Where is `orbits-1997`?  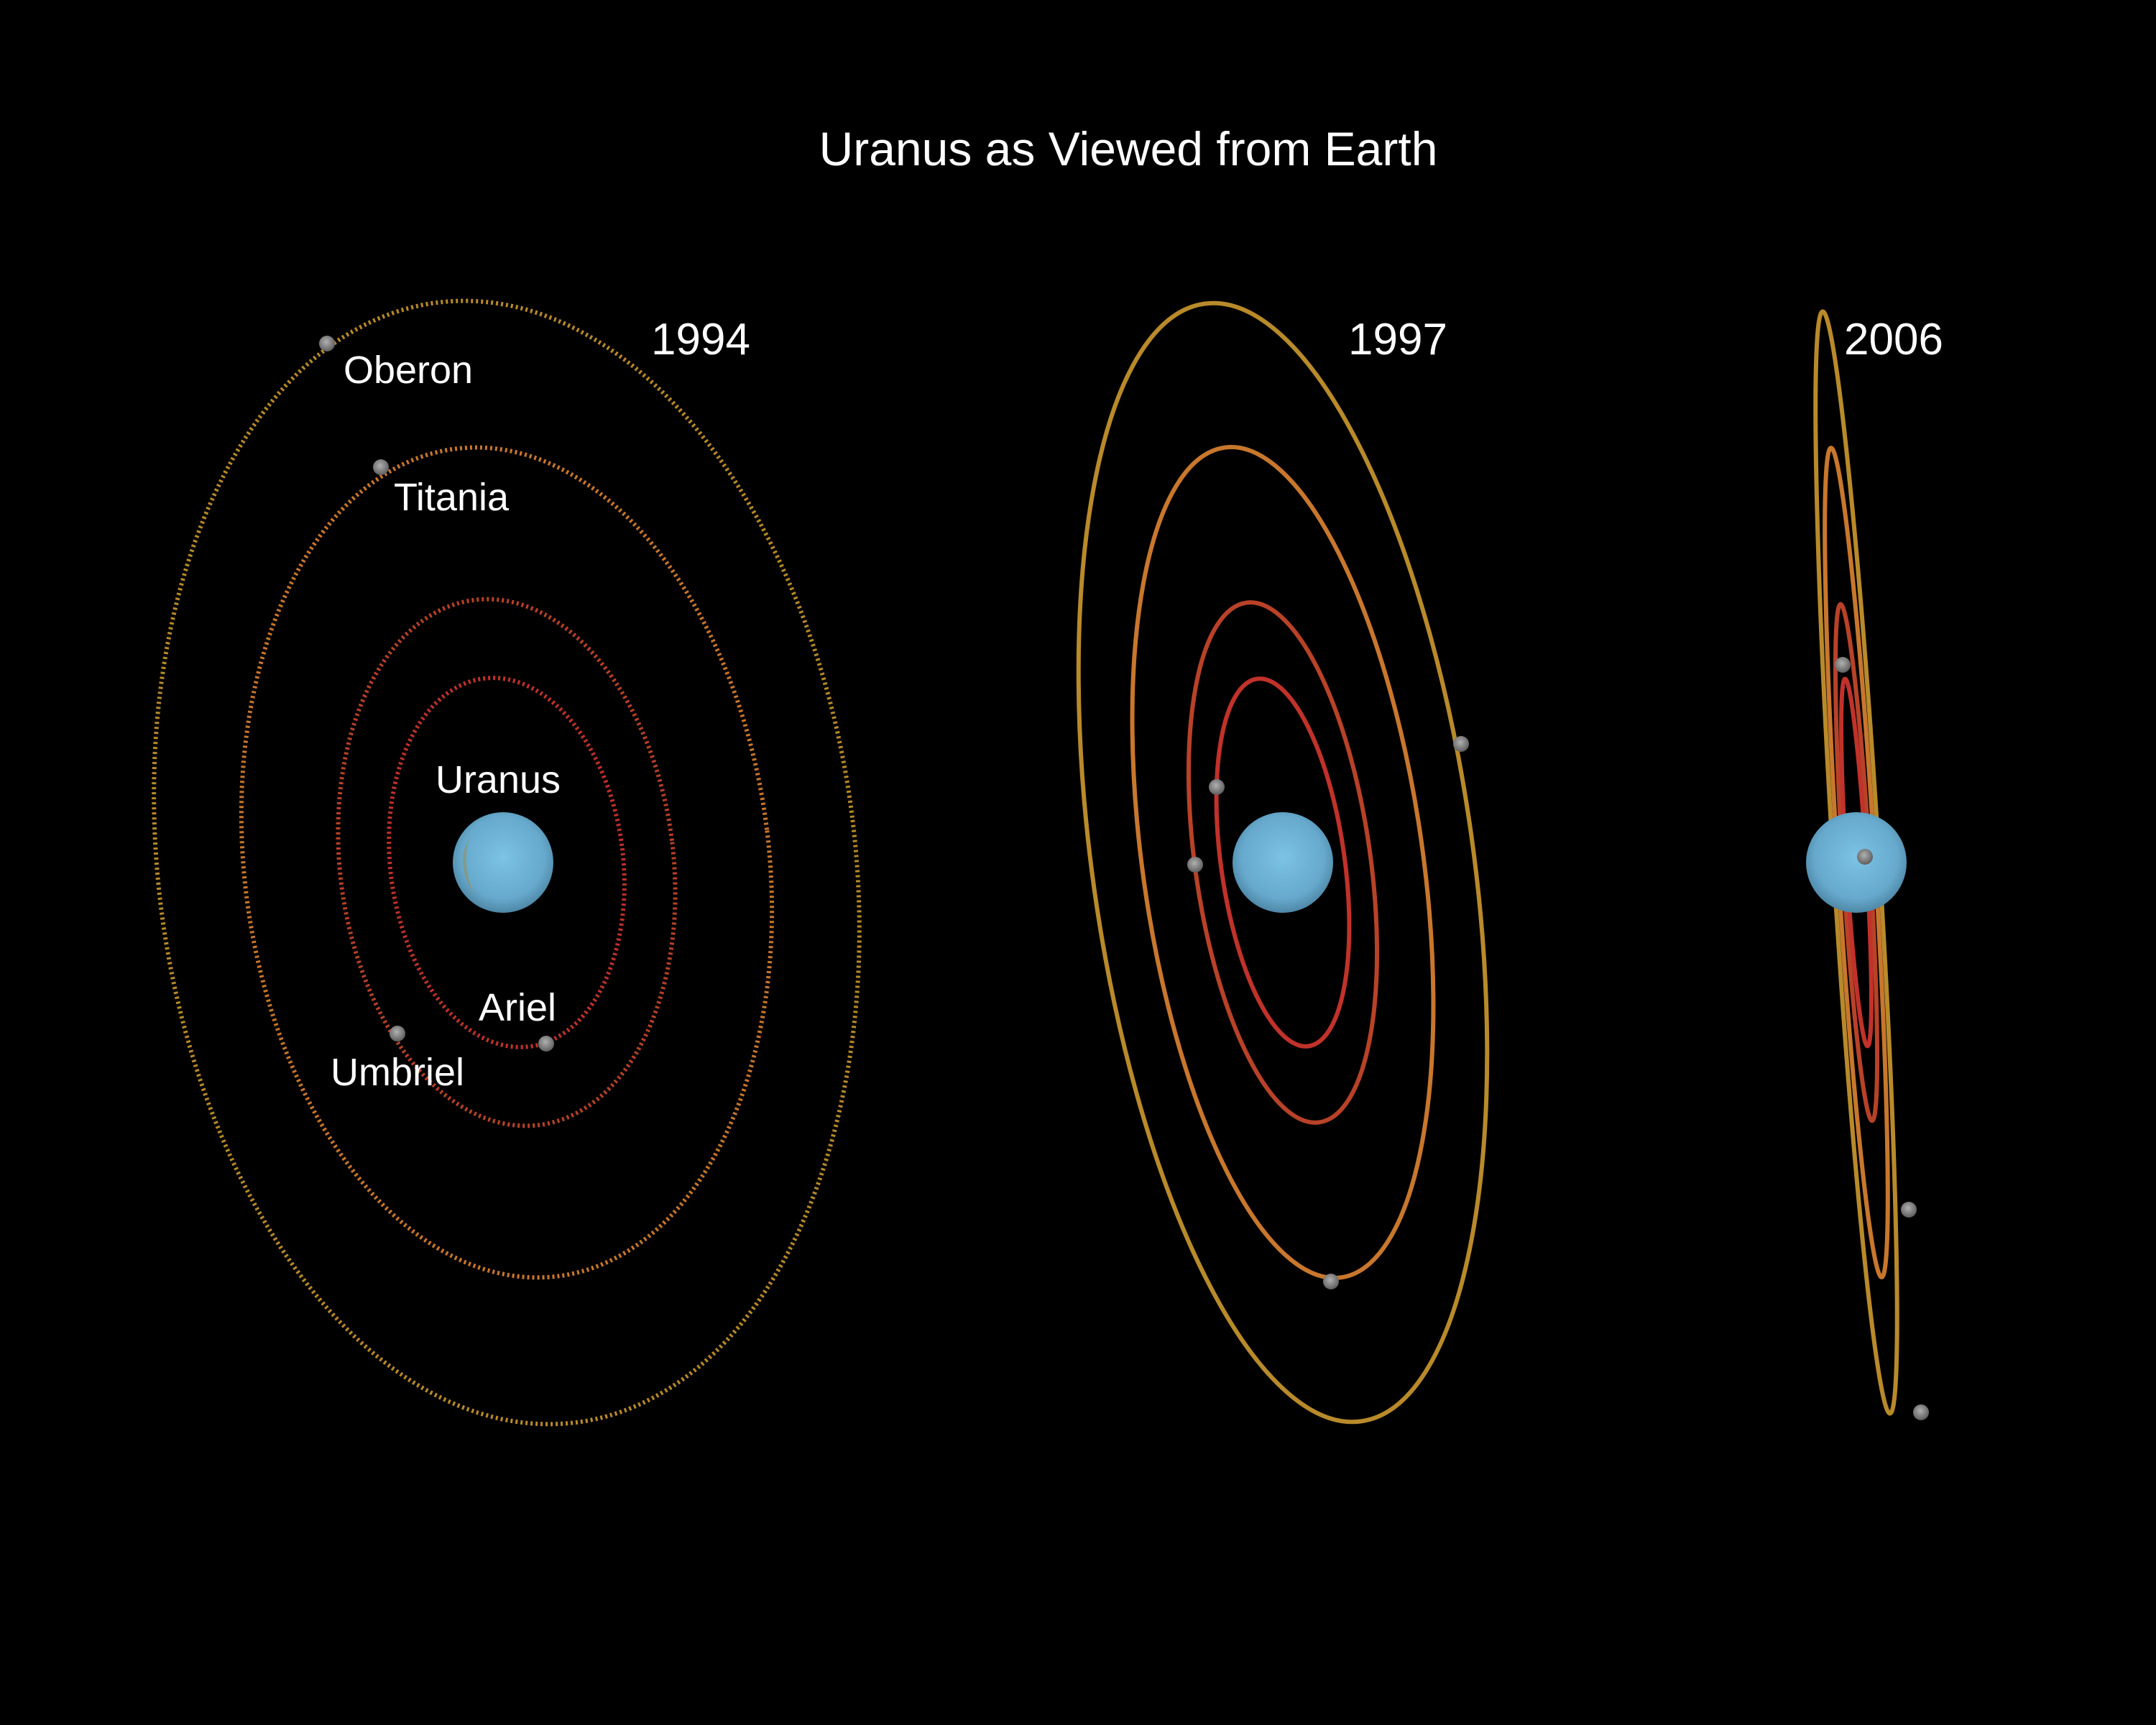 orbits-1997 is located at coordinates (1283, 862).